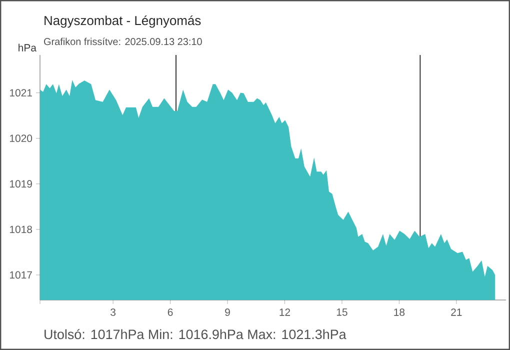  What do you see at coordinates (195, 334) in the screenshot?
I see `text: Utolsó: 1017hPa Min: 1016.9hPa Max: 1021.3hPa` at bounding box center [195, 334].